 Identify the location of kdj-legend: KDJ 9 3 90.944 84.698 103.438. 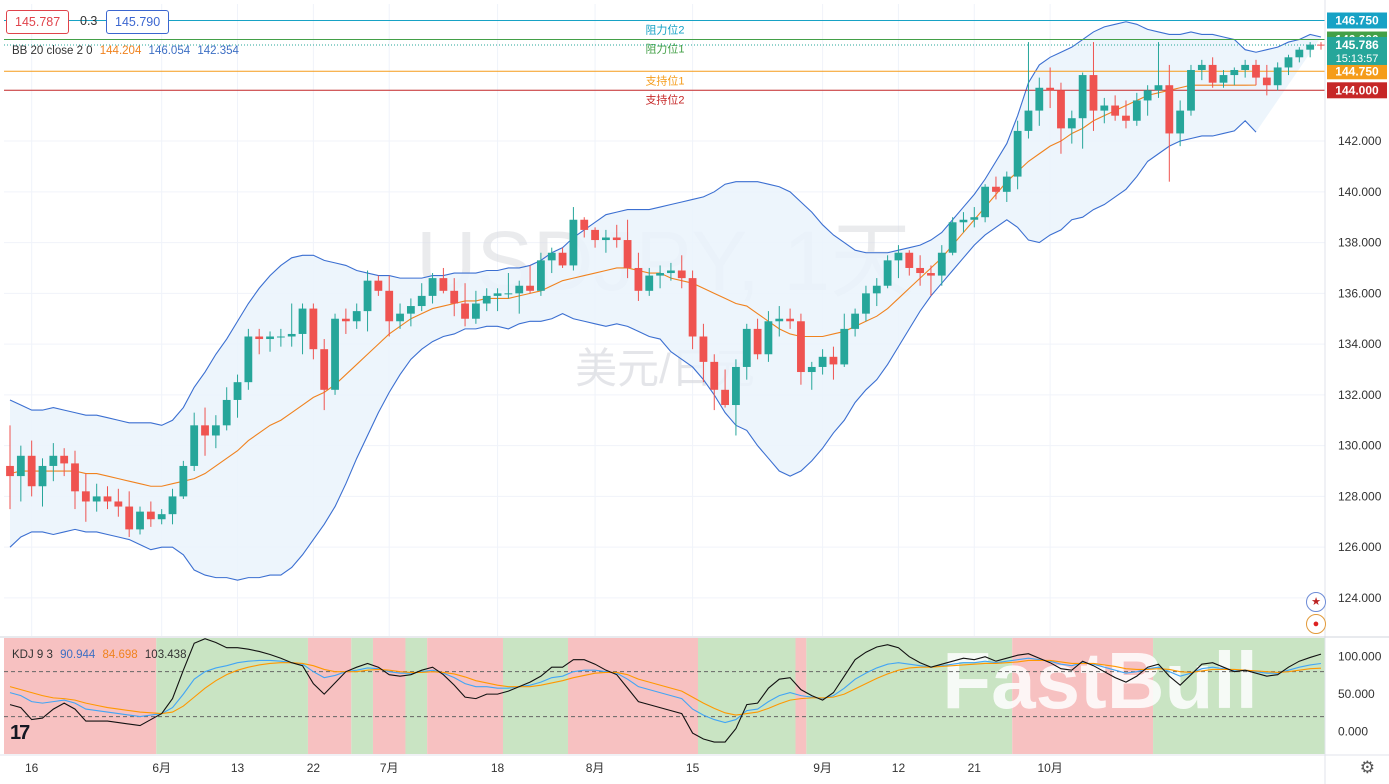
(101, 655).